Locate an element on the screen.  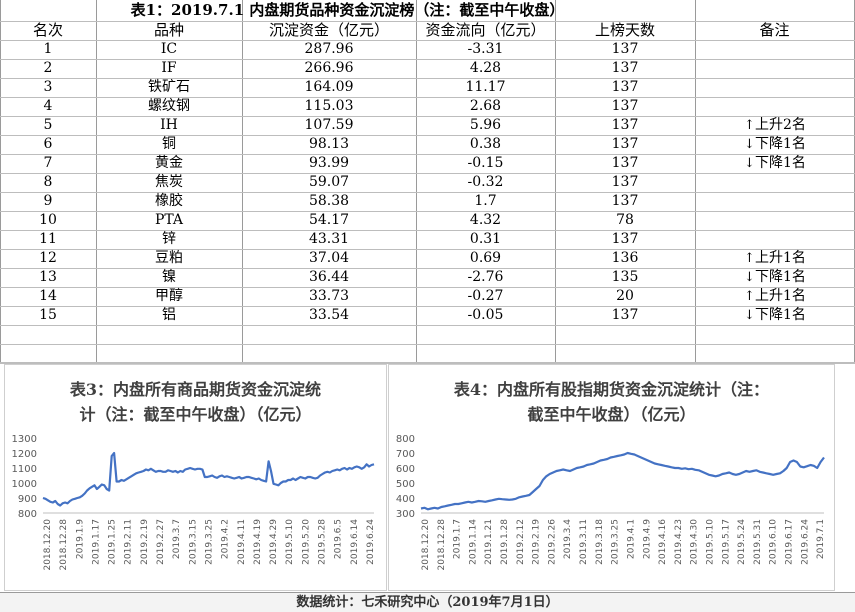
x-tick-label: 2019.1.25 is located at coordinates (113, 542).